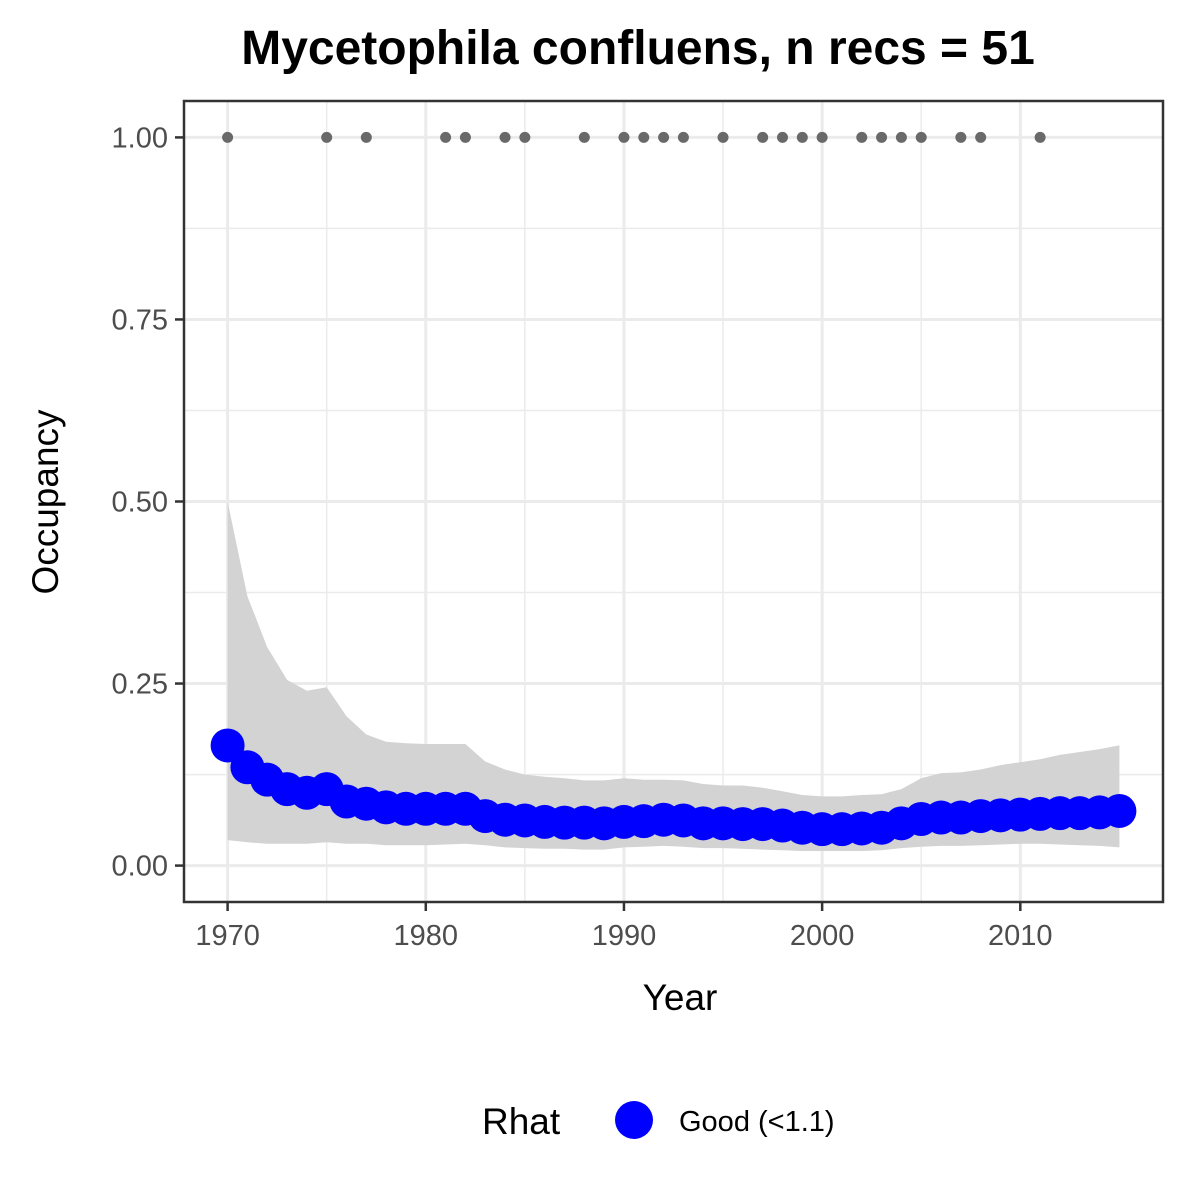  What do you see at coordinates (1020, 936) in the screenshot?
I see `x-tick-label: 2010` at bounding box center [1020, 936].